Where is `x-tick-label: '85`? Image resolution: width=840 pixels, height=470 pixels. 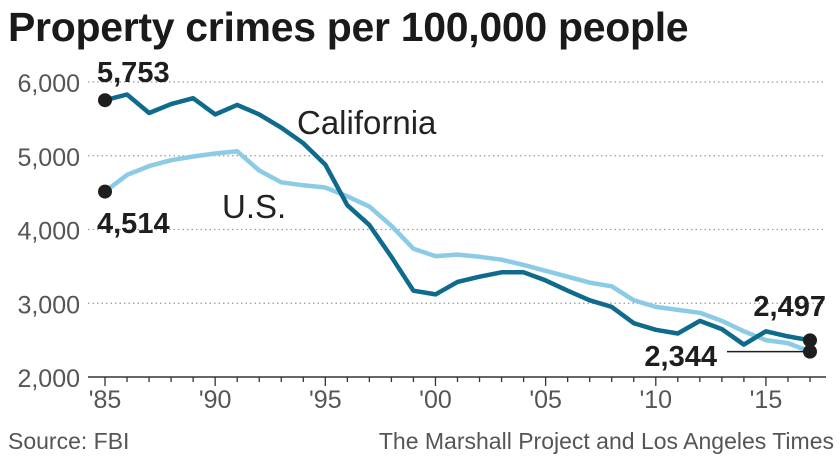 x-tick-label: '85 is located at coordinates (105, 400).